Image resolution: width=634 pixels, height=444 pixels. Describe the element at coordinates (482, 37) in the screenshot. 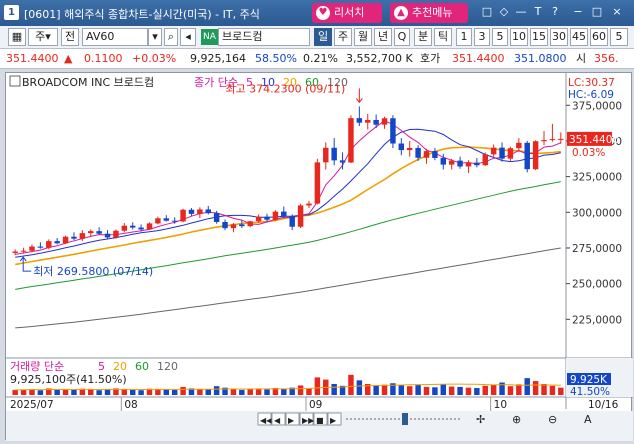

I see `interval-3: 3` at that location.